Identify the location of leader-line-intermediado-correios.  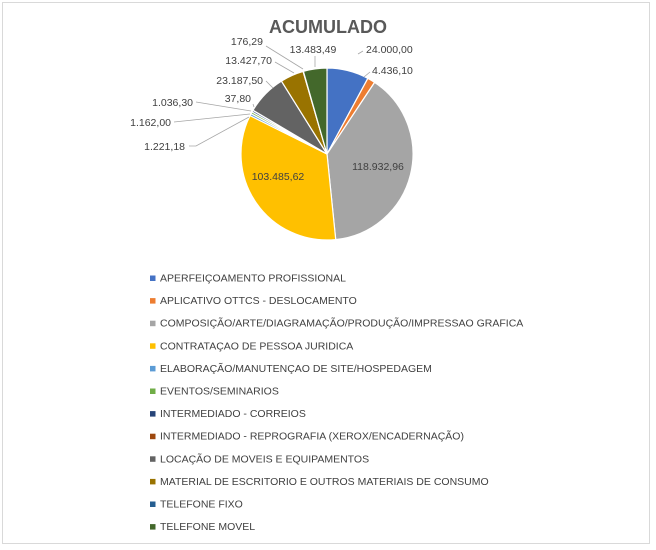
(223, 106).